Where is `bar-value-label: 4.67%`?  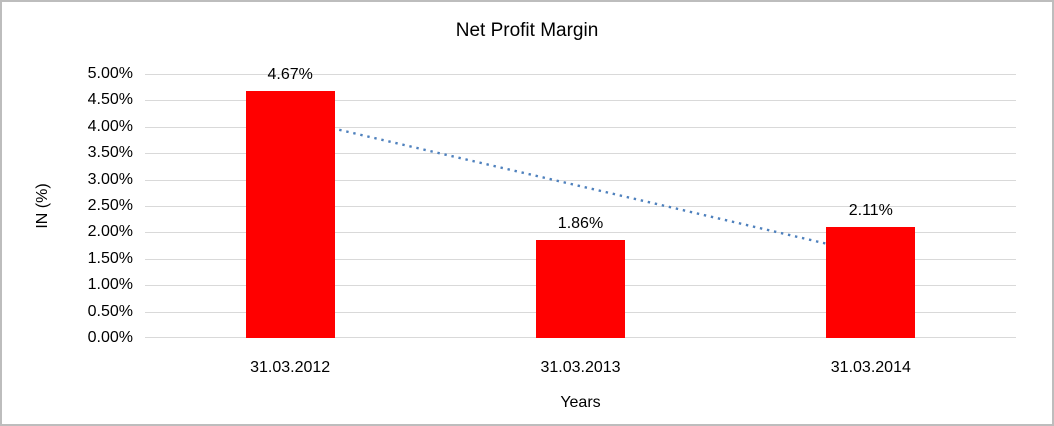
bar-value-label: 4.67% is located at coordinates (290, 75).